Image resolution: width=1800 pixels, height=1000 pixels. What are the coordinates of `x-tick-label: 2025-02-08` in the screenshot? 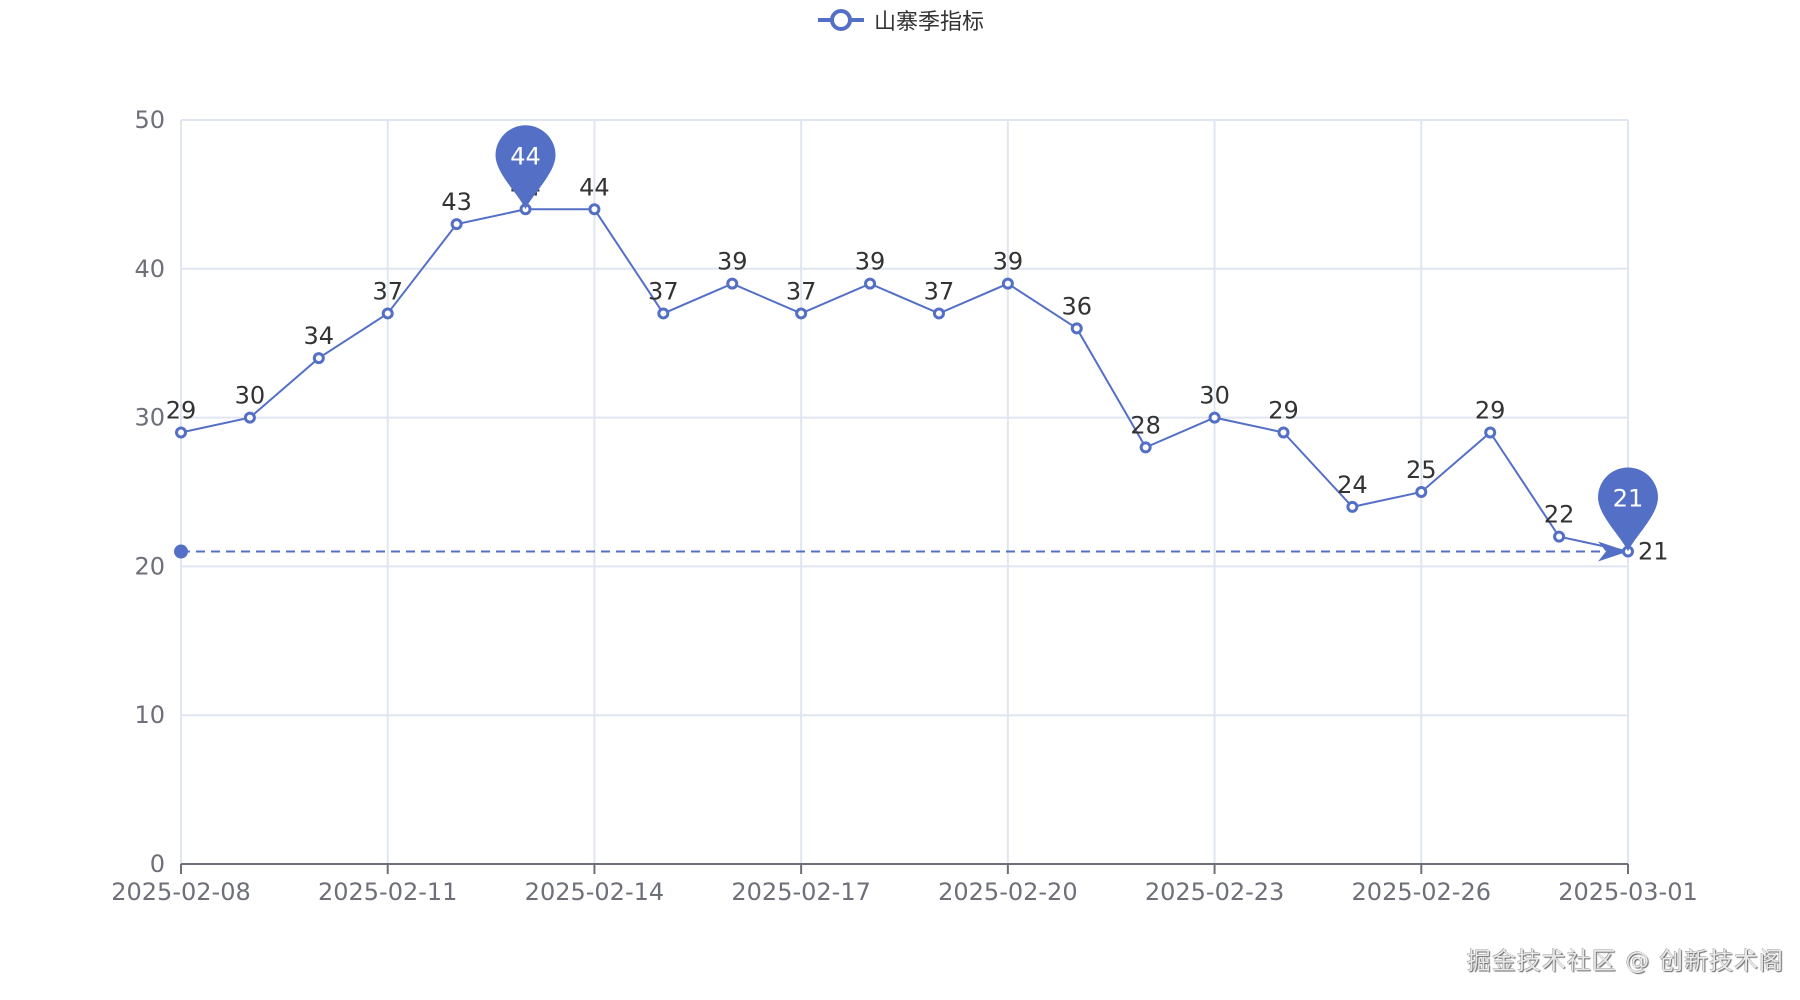 It's located at (180, 892).